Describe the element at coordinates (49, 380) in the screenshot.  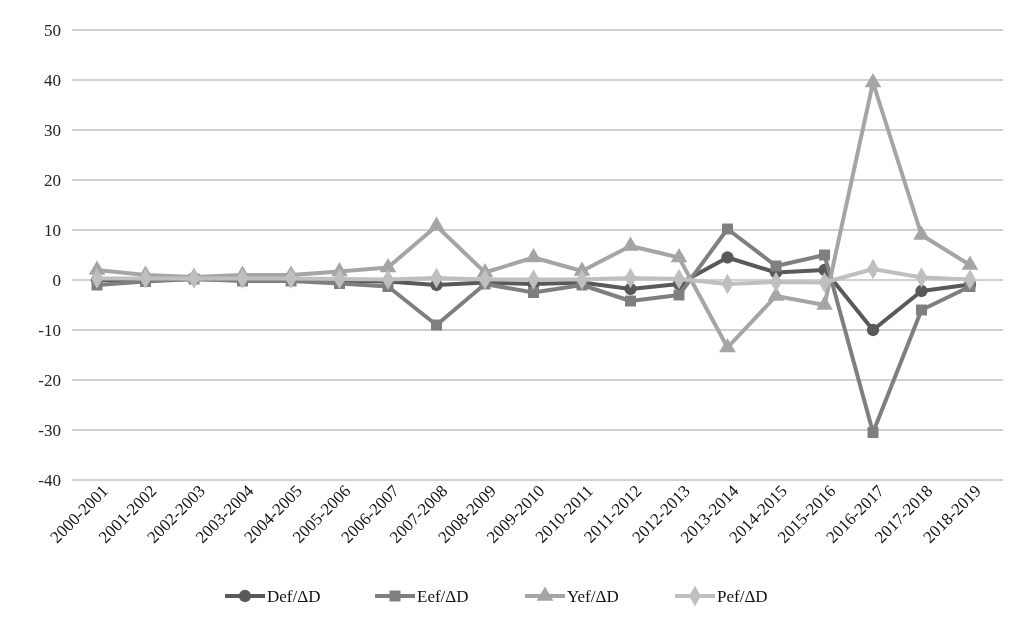
I see `y-tick-label: -20` at that location.